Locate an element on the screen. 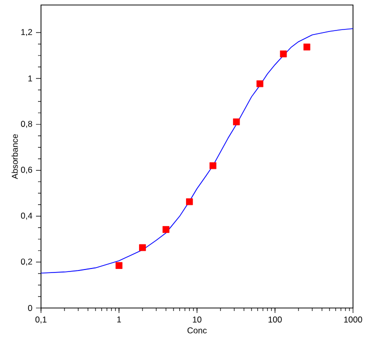 The image size is (372, 354). y-tick-label: 1 is located at coordinates (30, 79).